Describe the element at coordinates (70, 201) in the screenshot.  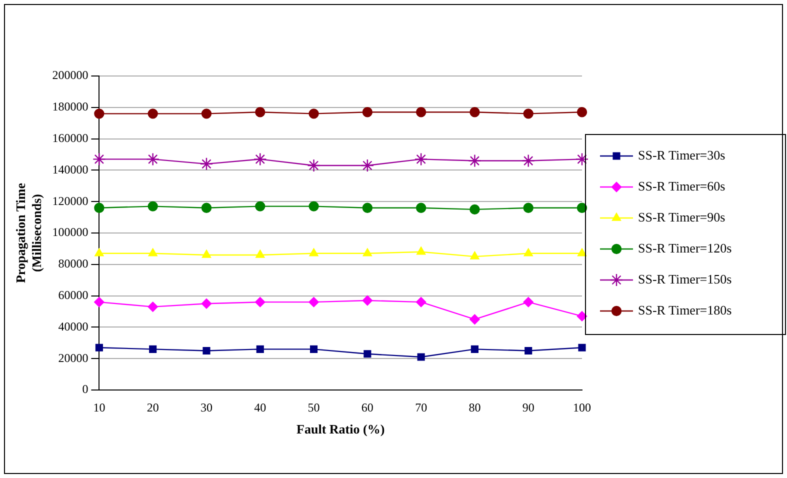
I see `y-tick-label: 120000` at that location.